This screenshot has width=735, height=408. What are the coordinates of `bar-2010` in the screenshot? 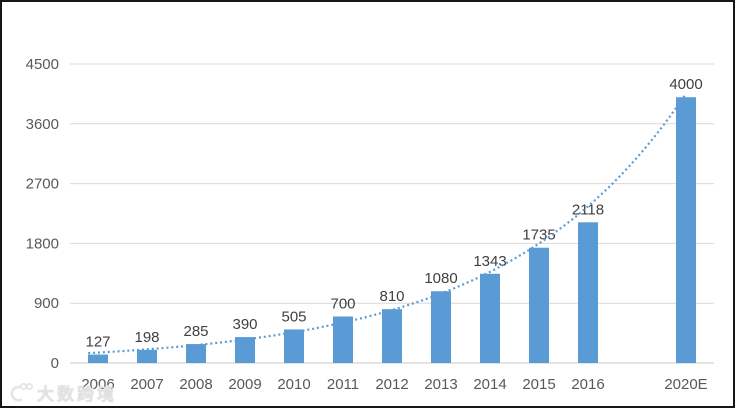 It's located at (294, 346).